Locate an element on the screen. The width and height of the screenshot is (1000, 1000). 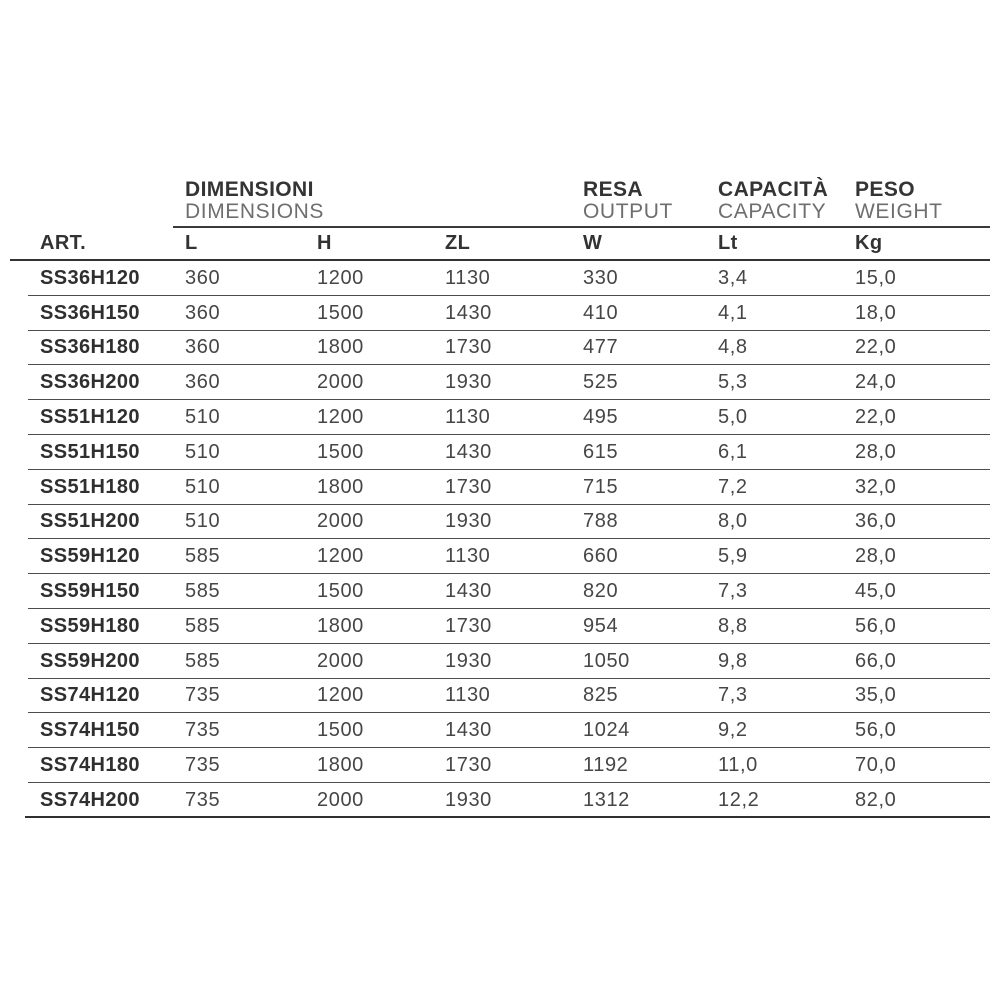
table-cell: 4,1 is located at coordinates (733, 312).